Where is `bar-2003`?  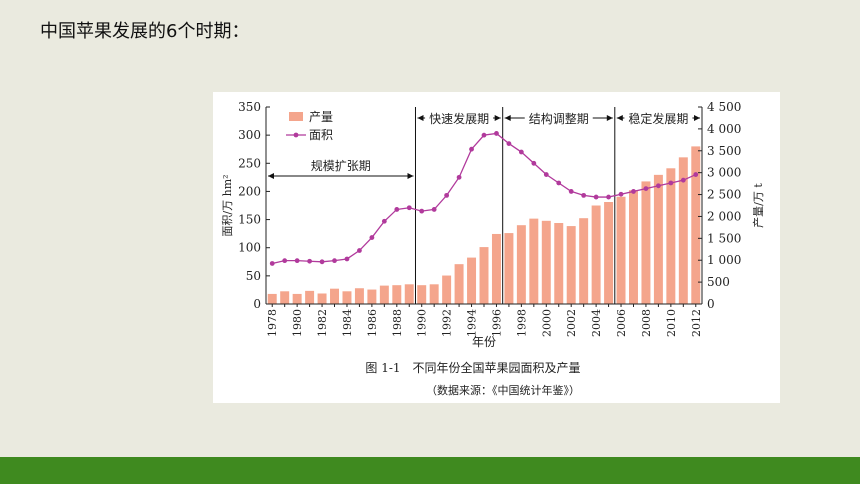 bar-2003 is located at coordinates (584, 261).